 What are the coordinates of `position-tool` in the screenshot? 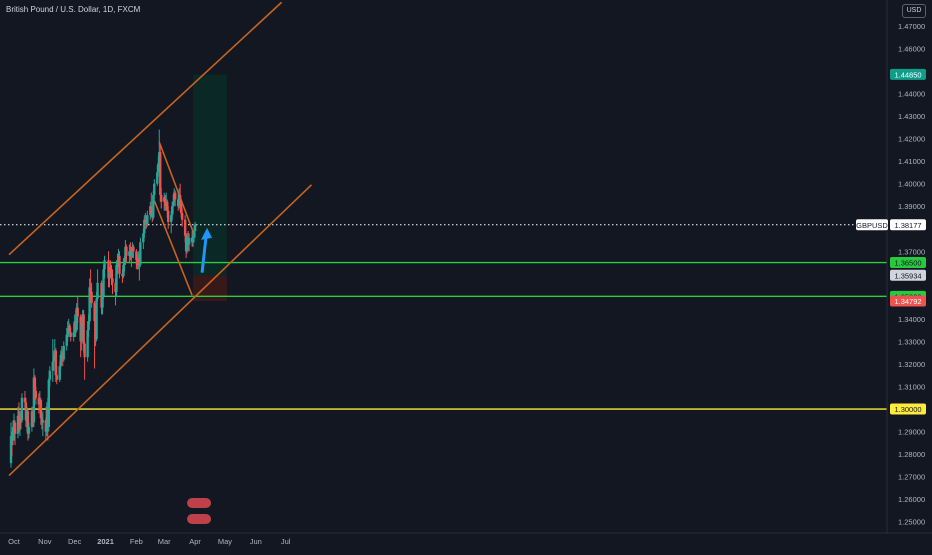 It's located at (210, 188).